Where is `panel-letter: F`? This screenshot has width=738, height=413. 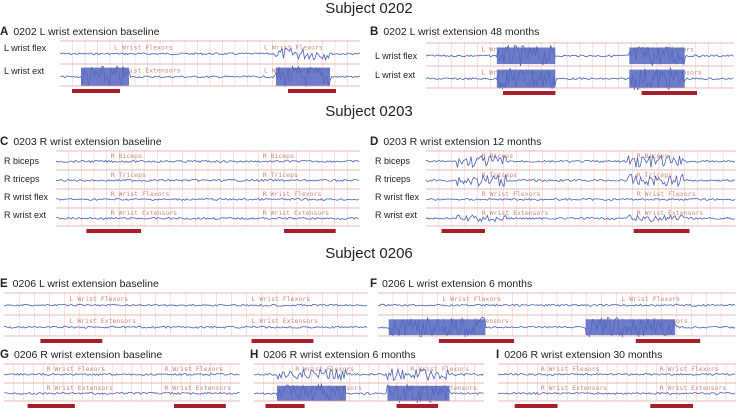
panel-letter: F is located at coordinates (374, 284).